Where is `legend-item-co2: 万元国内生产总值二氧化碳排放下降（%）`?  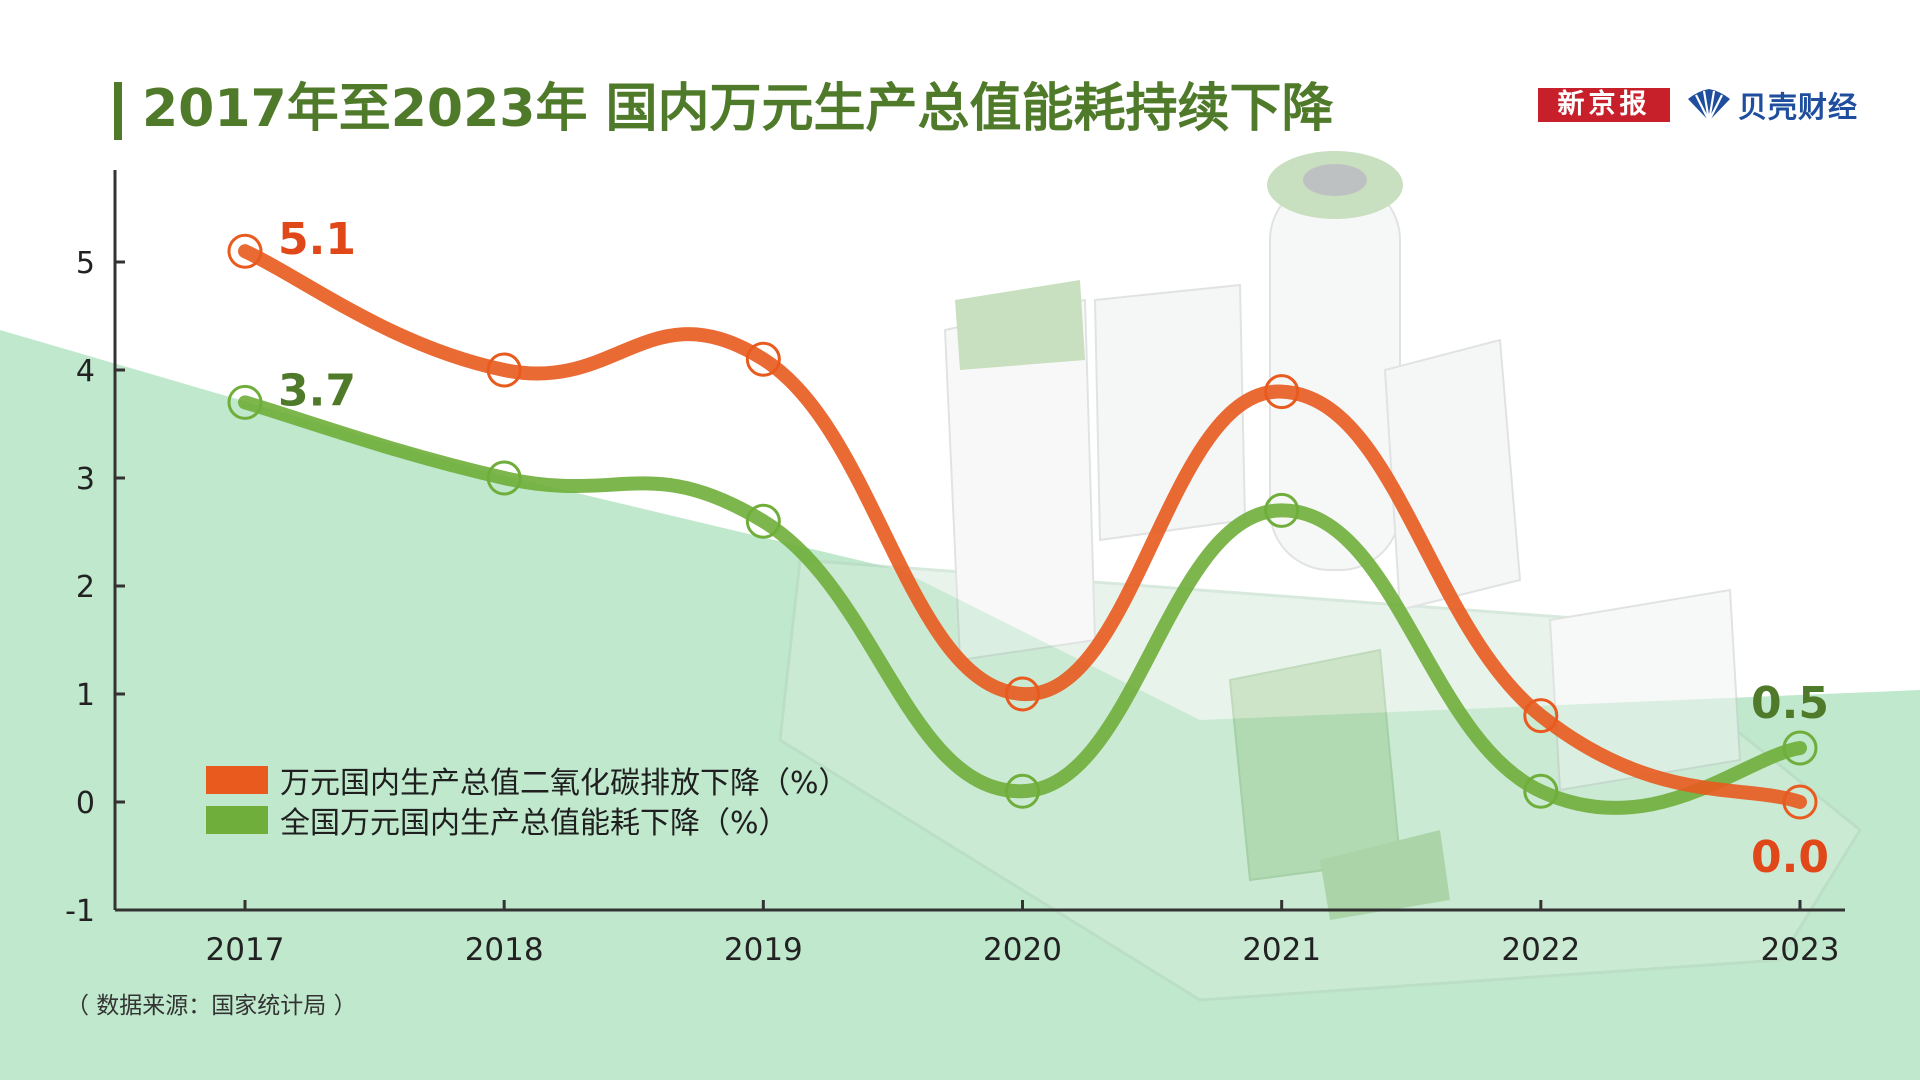
legend-item-co2: 万元国内生产总值二氧化碳排放下降（%） is located at coordinates (527, 780).